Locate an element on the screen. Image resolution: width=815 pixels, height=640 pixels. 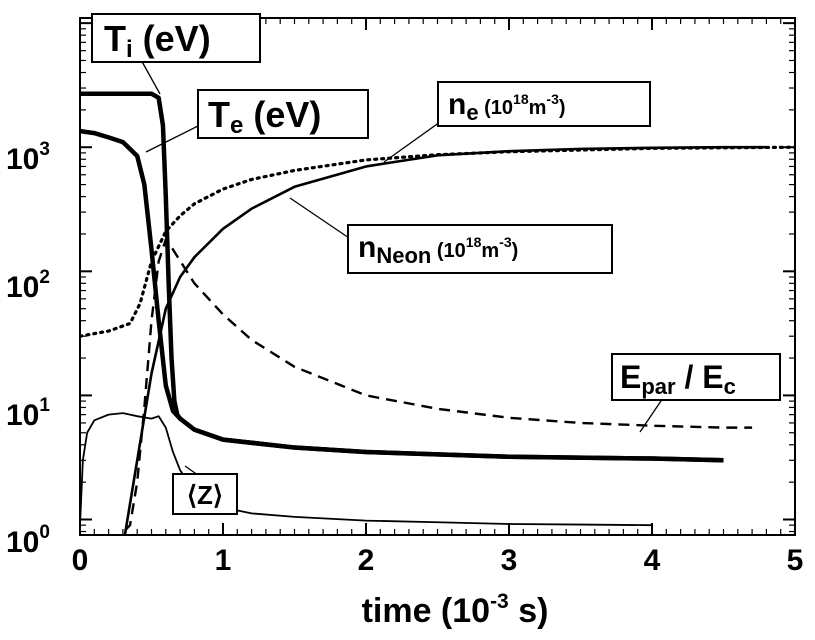
te-leader is located at coordinates (173, 138).